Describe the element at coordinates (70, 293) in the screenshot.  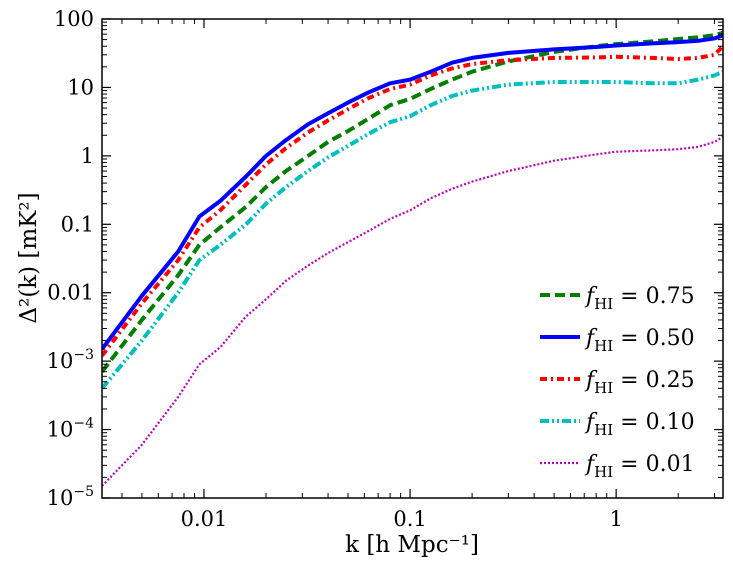
I see `y-tick-label: 0.01` at that location.